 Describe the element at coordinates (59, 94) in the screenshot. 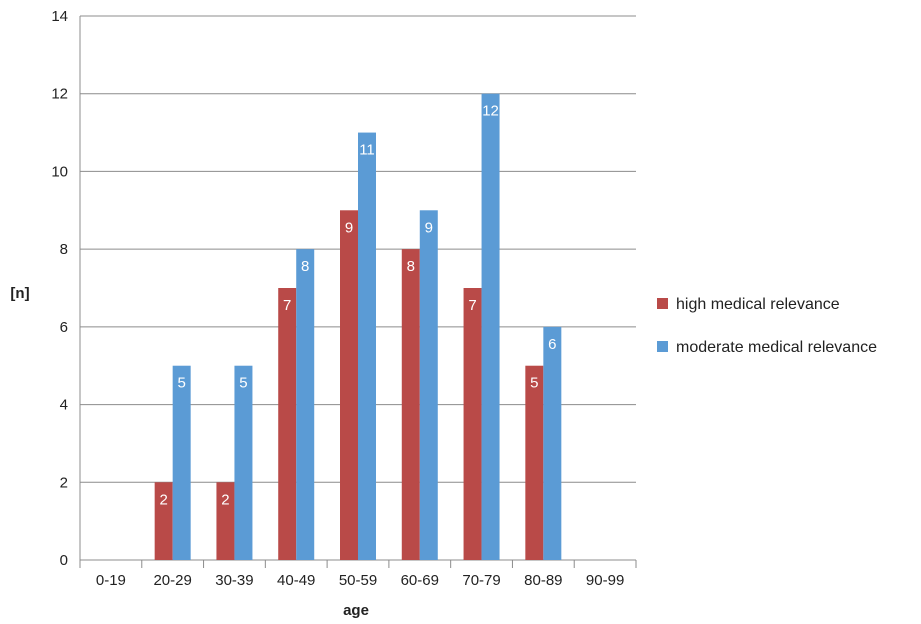

I see `y-tick-label: 12` at that location.